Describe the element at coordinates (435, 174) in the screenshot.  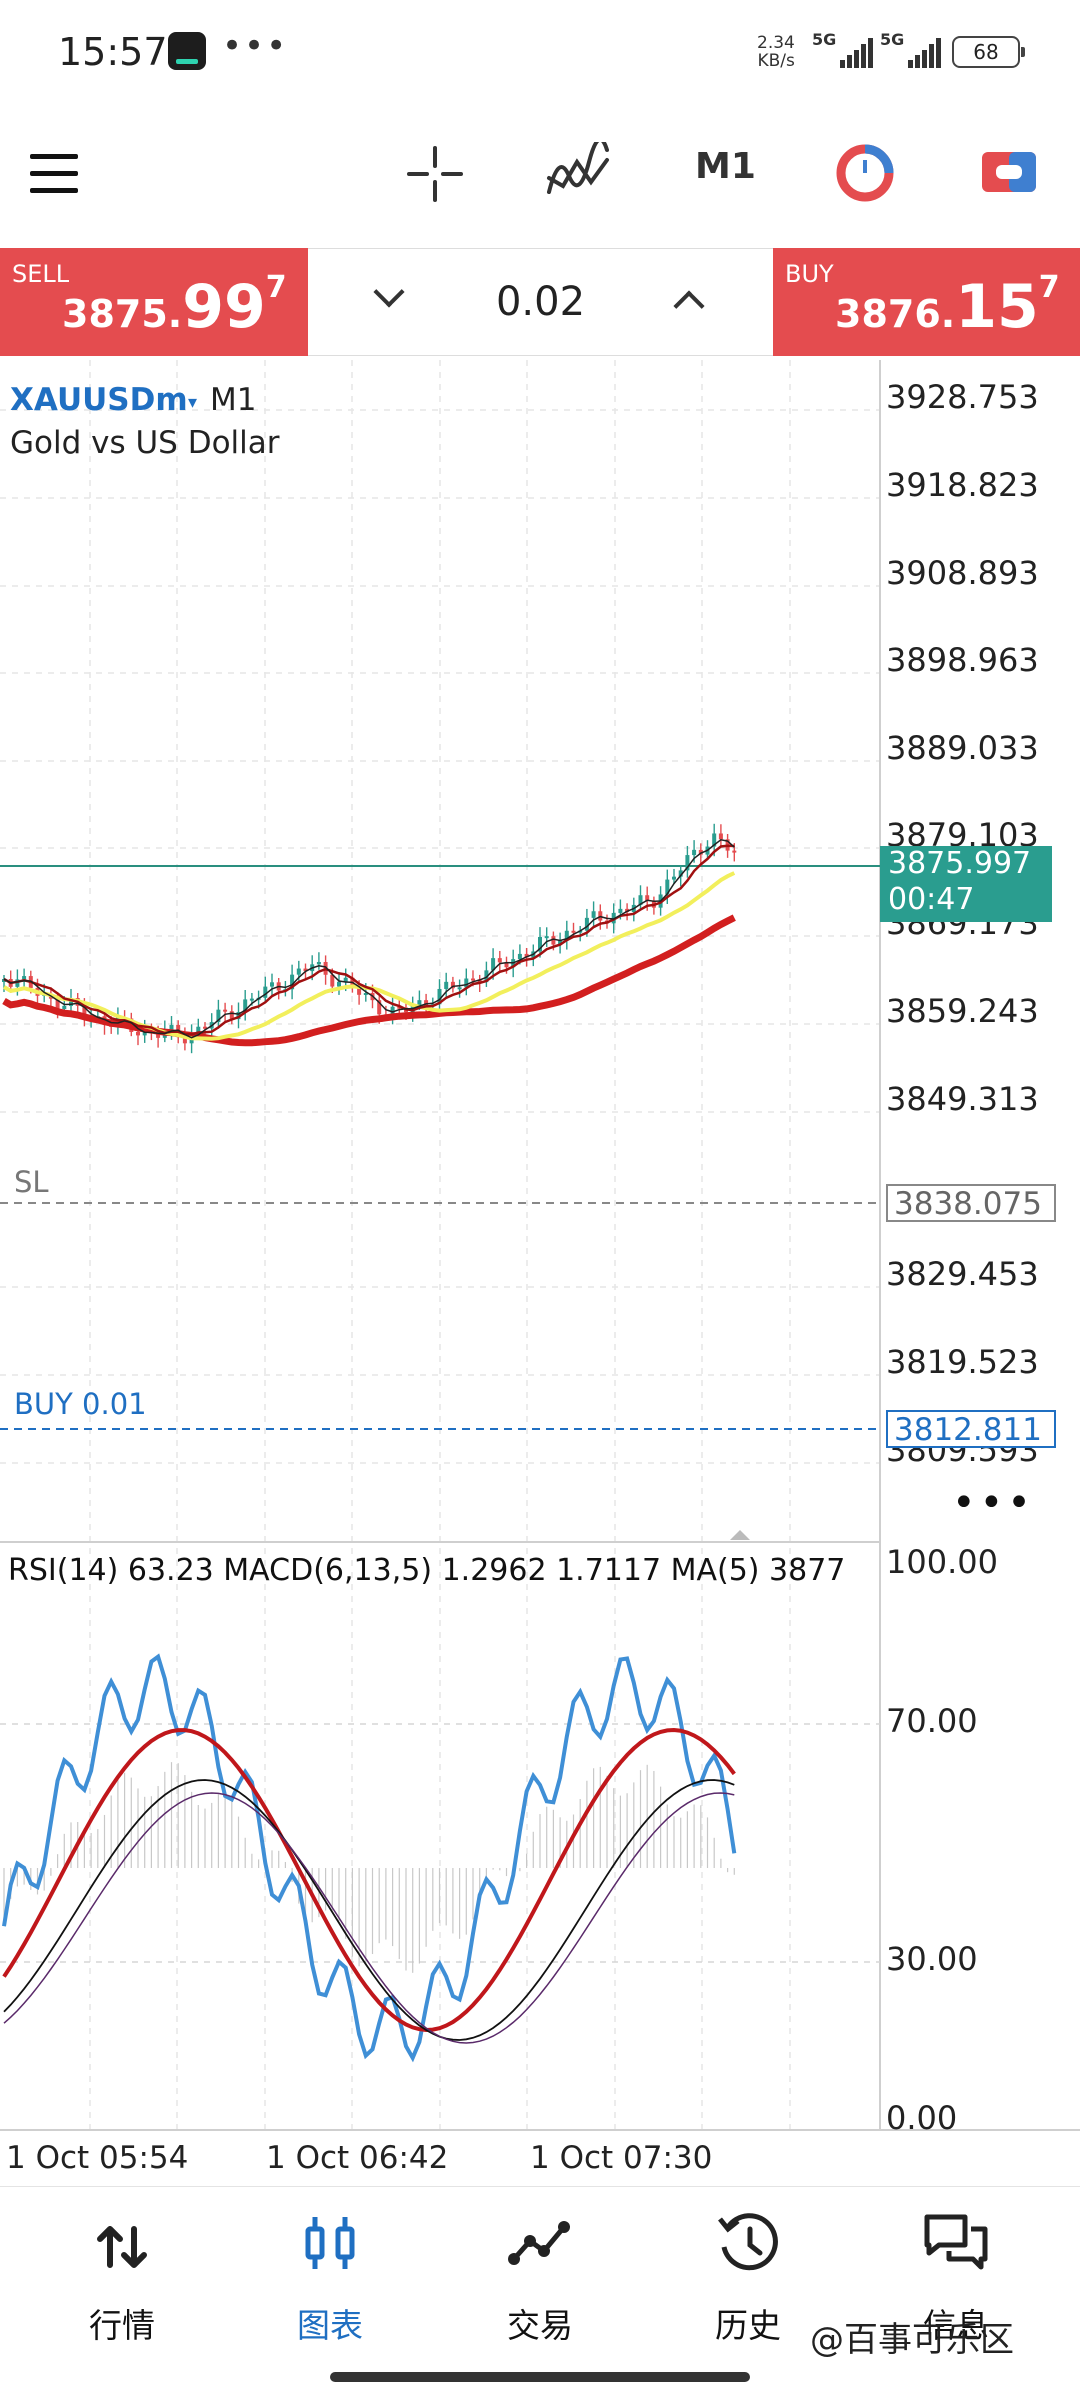
I see `crosshair-icon` at that location.